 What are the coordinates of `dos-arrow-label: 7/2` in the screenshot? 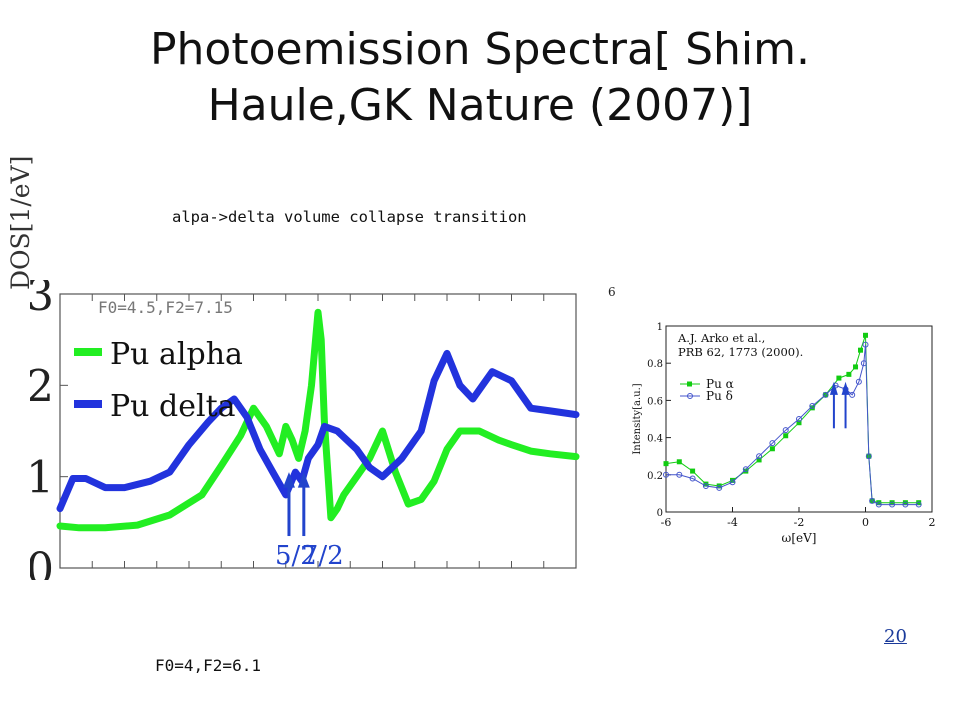 It's located at (323, 556).